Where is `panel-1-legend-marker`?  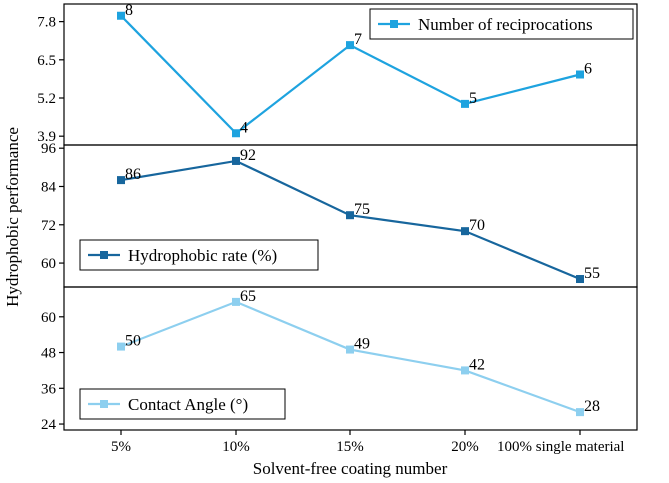 panel-1-legend-marker is located at coordinates (394, 24).